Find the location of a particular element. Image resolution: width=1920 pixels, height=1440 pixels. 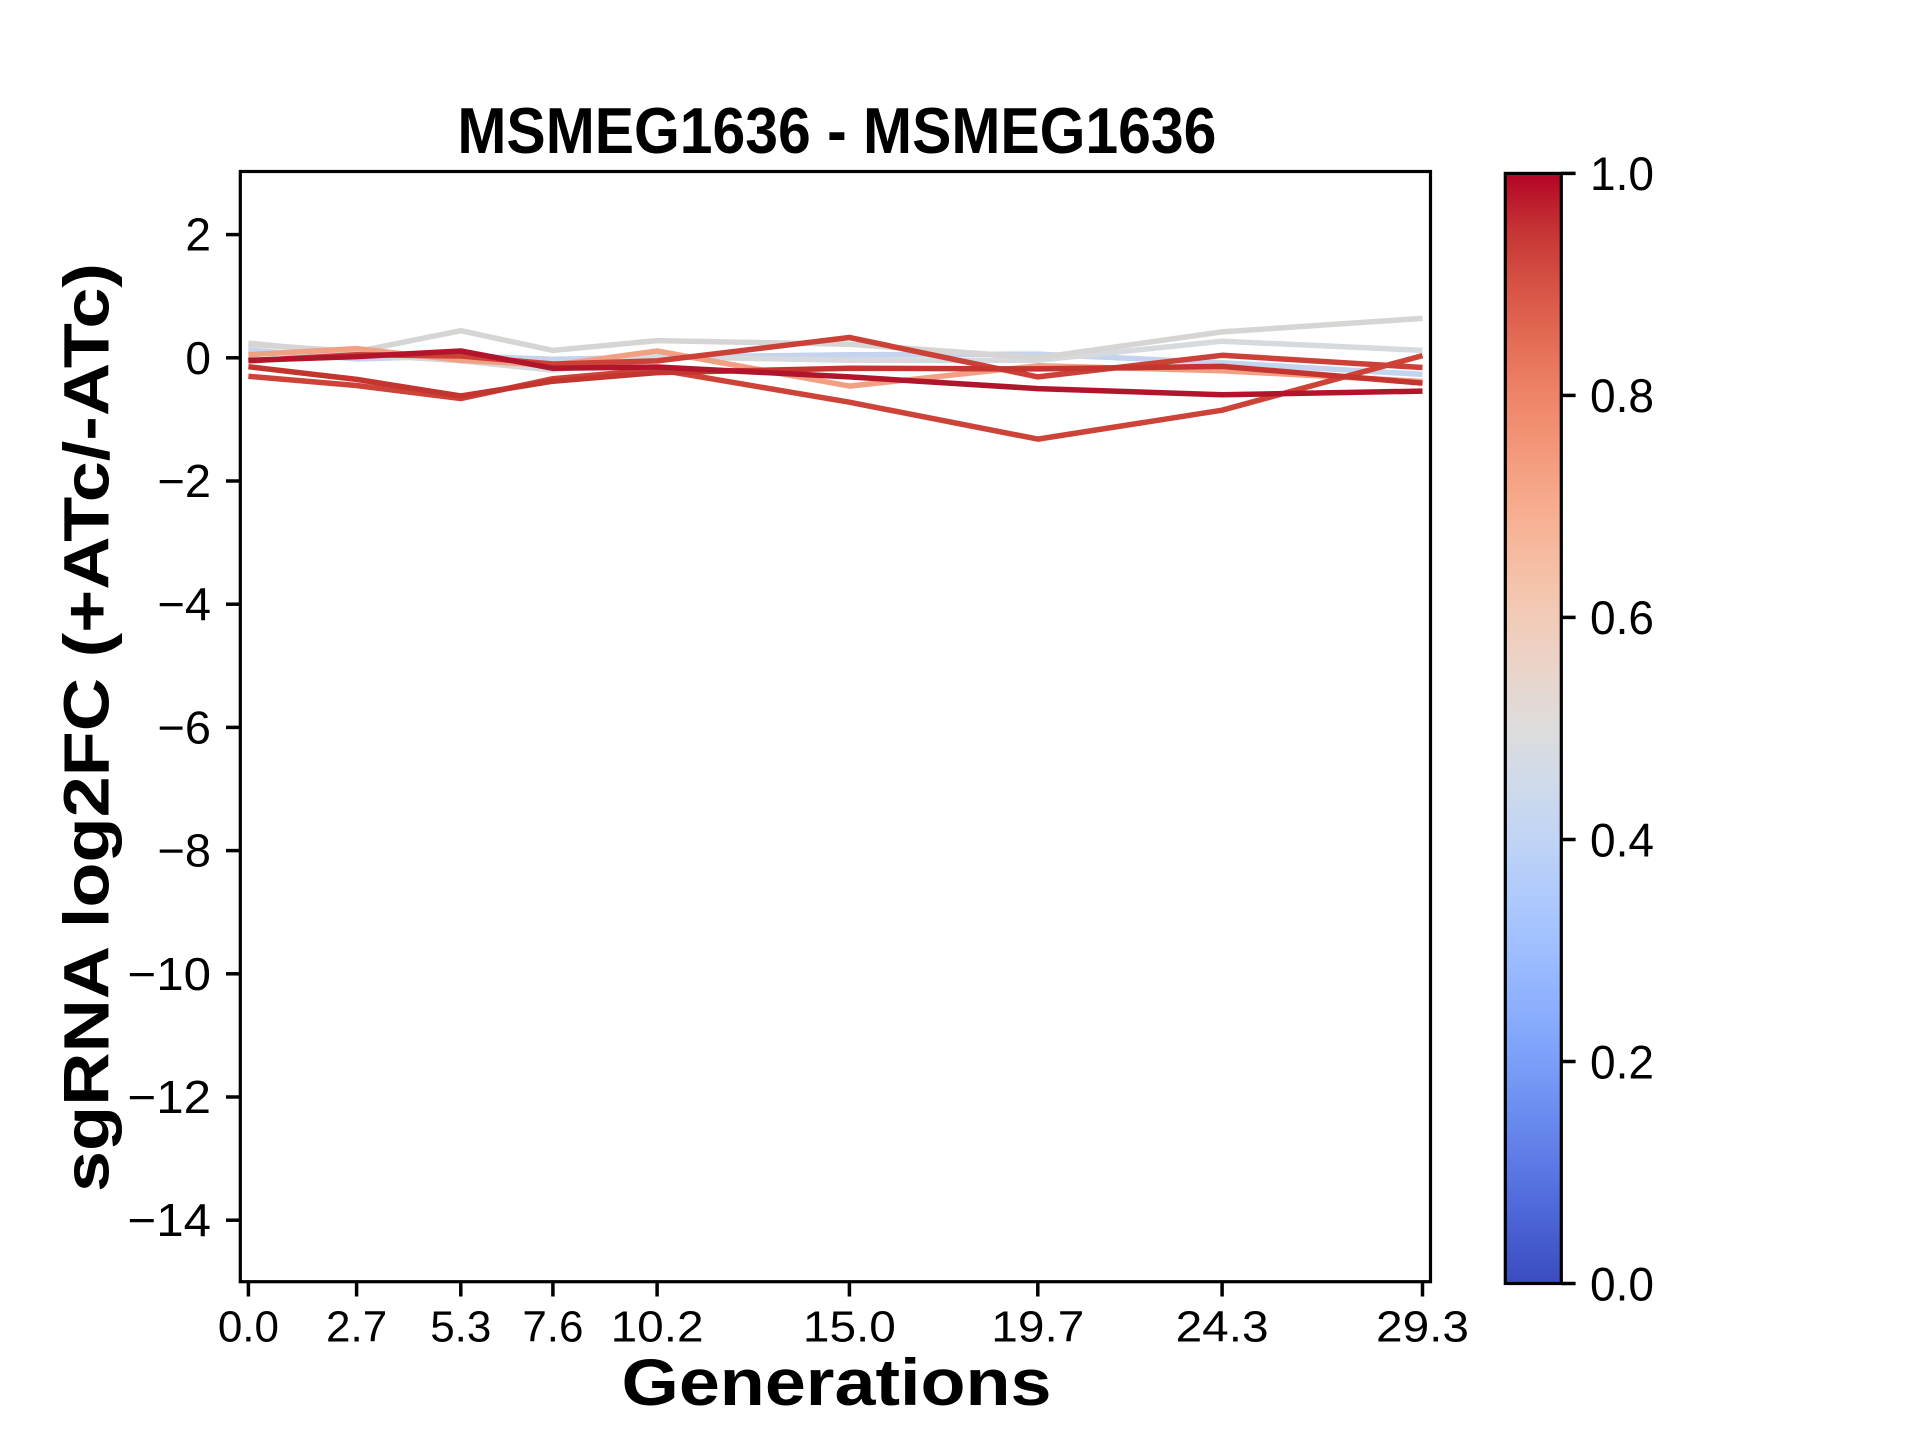

svg-text: sgRNA log2FC (+ATc/-ATc) is located at coordinates (87, 727).